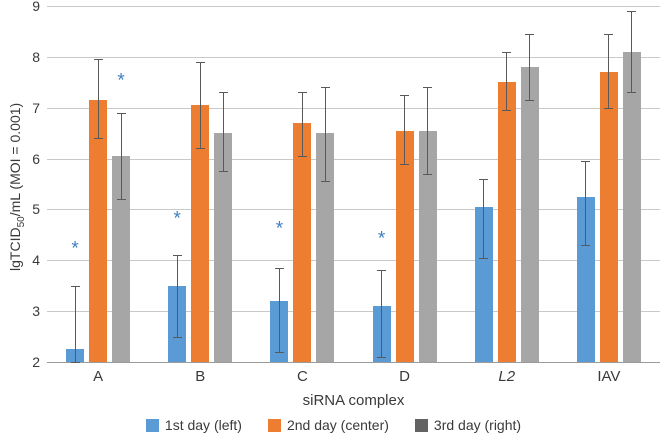  Describe the element at coordinates (177, 256) in the screenshot. I see `error-cap-high-B-series1` at that location.